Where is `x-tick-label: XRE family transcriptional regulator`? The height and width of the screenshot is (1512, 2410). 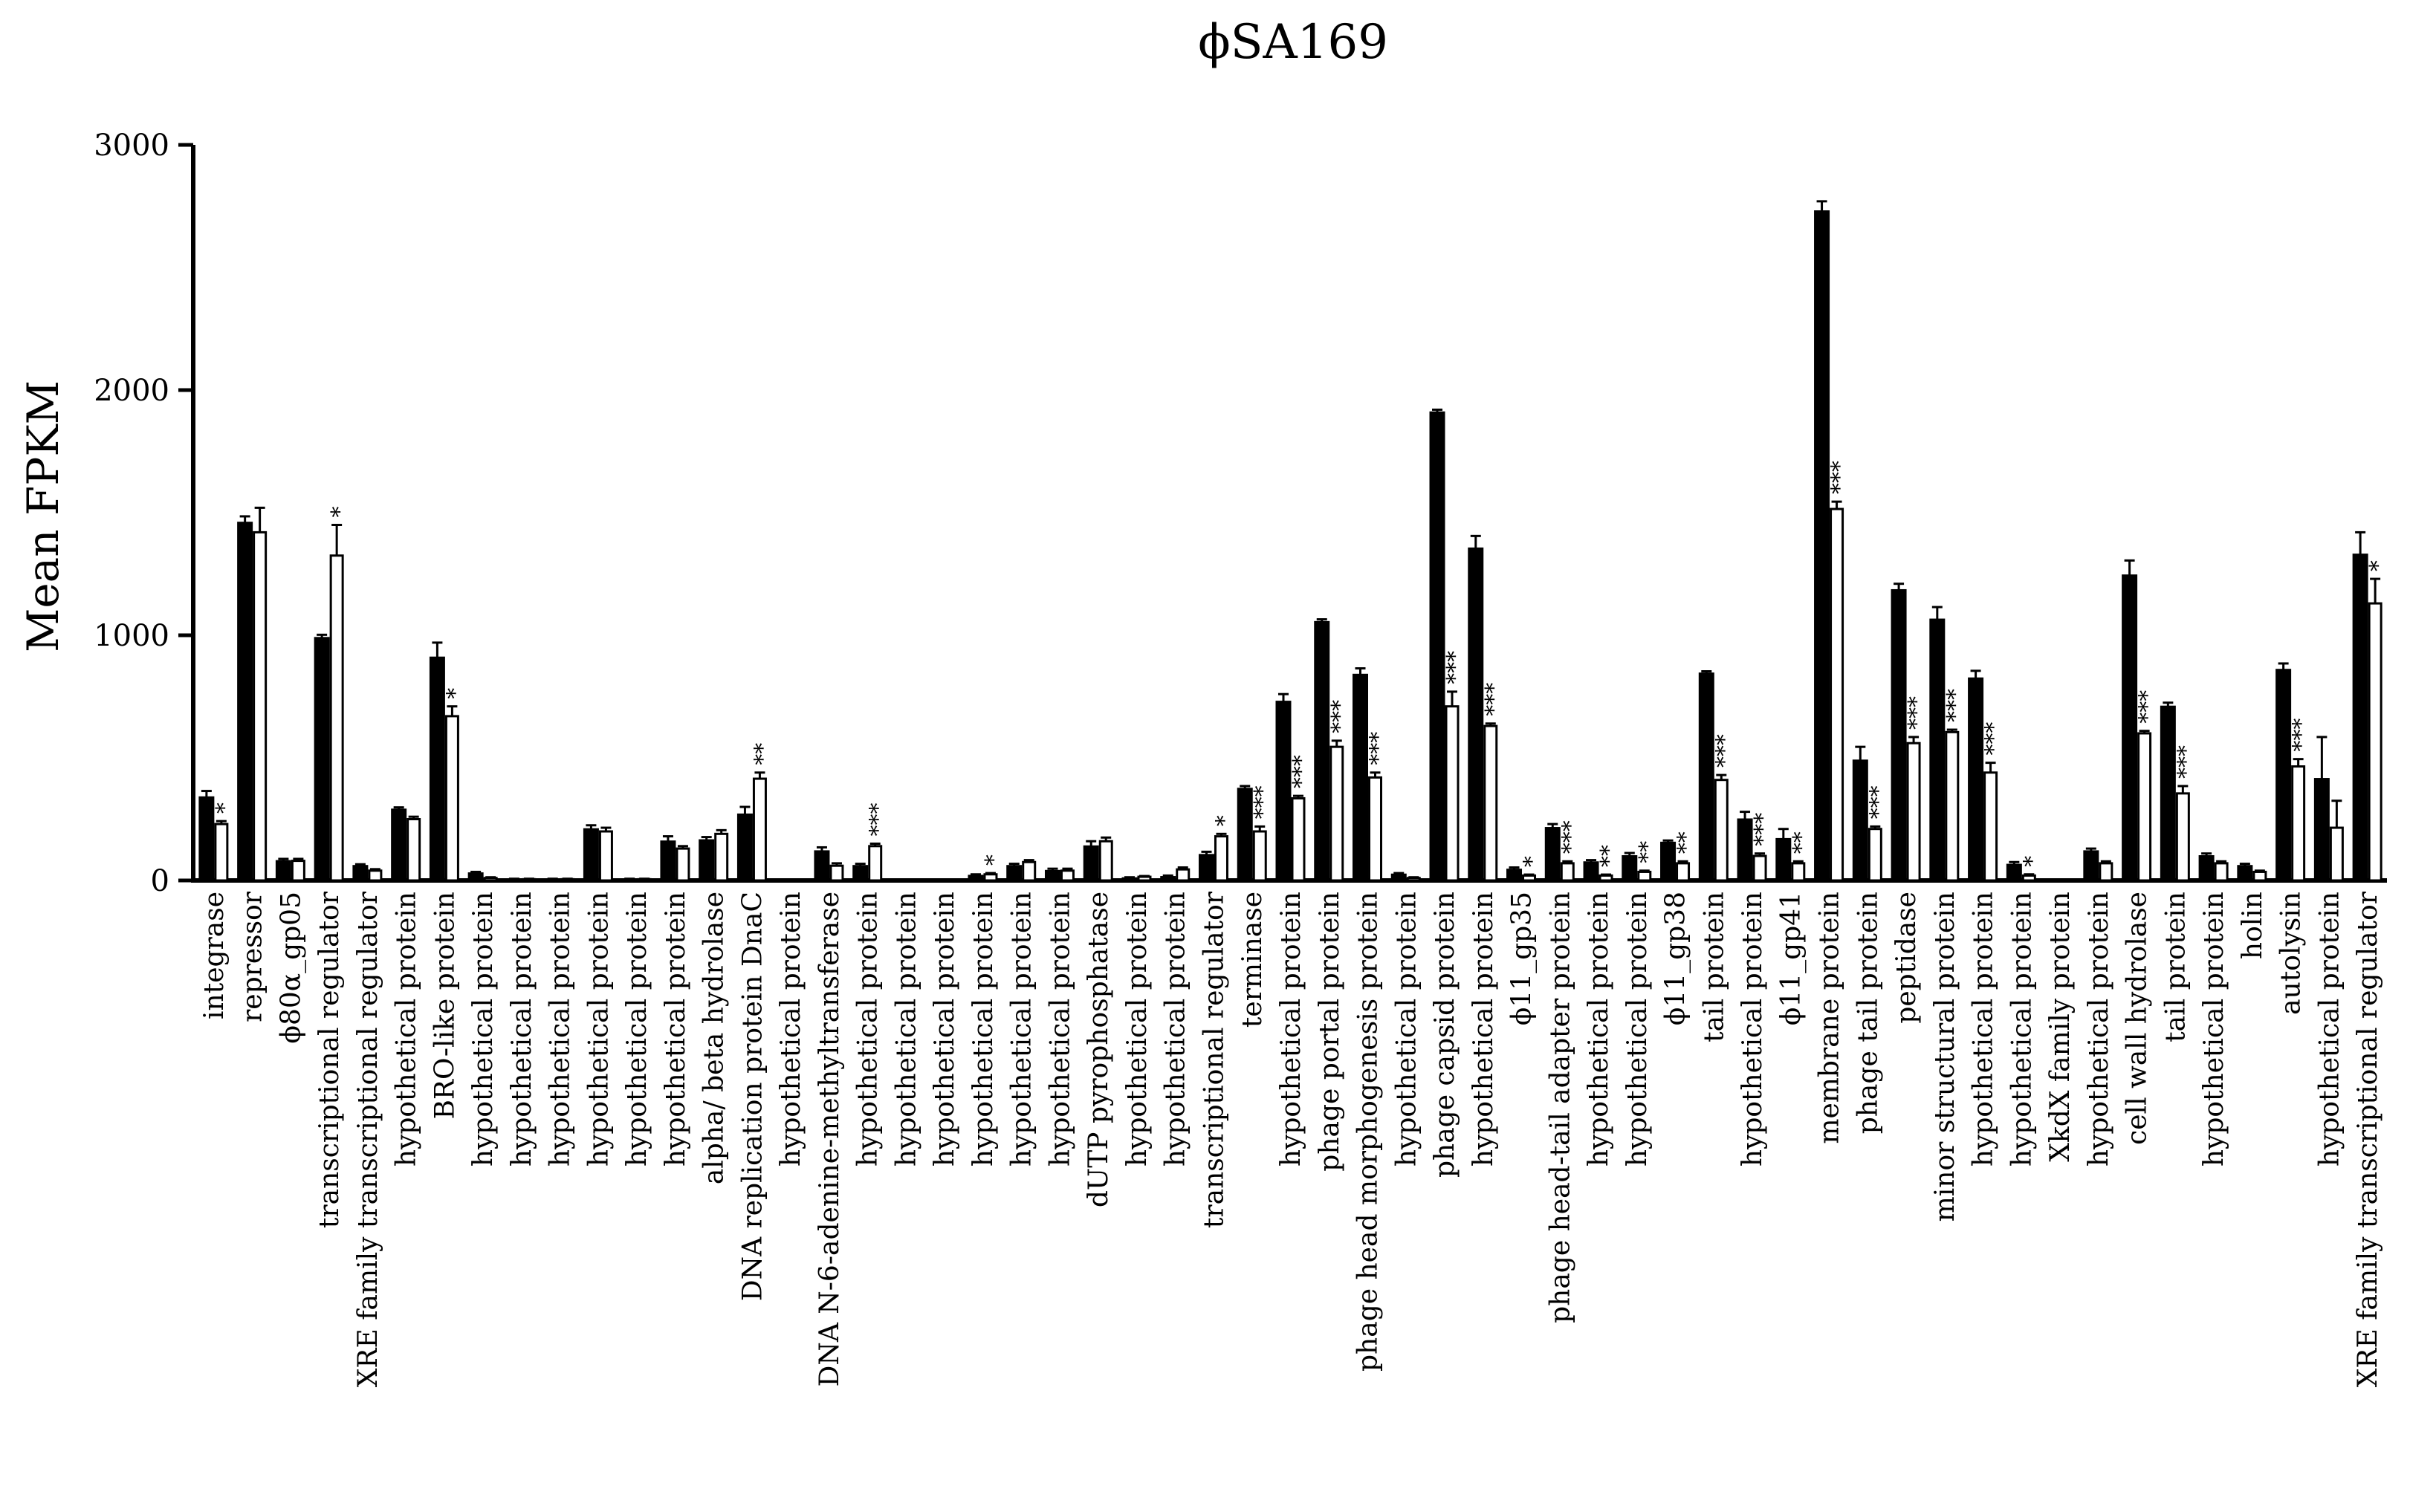
x-tick-label: XRE family transcriptional regulator is located at coordinates (368, 1139).